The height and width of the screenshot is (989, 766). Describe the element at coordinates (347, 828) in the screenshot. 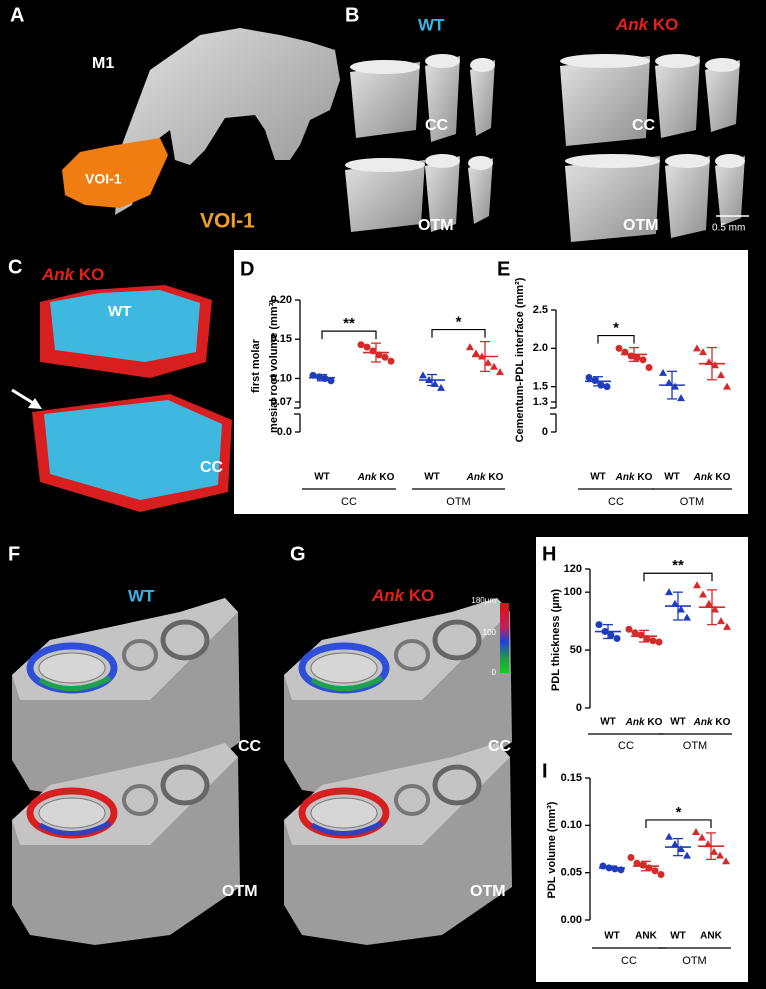

I see `pdl-ring` at that location.